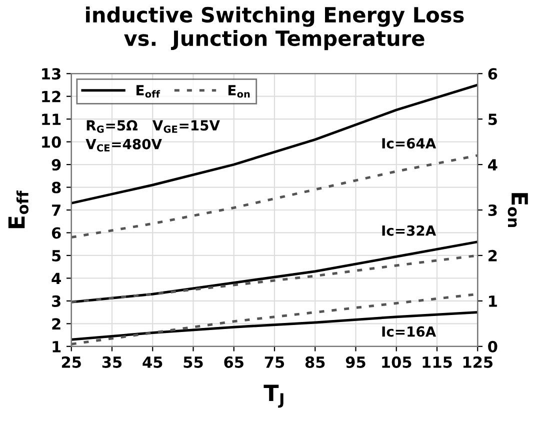 The image size is (549, 433). Describe the element at coordinates (234, 362) in the screenshot. I see `x-tick-label: 65` at that location.